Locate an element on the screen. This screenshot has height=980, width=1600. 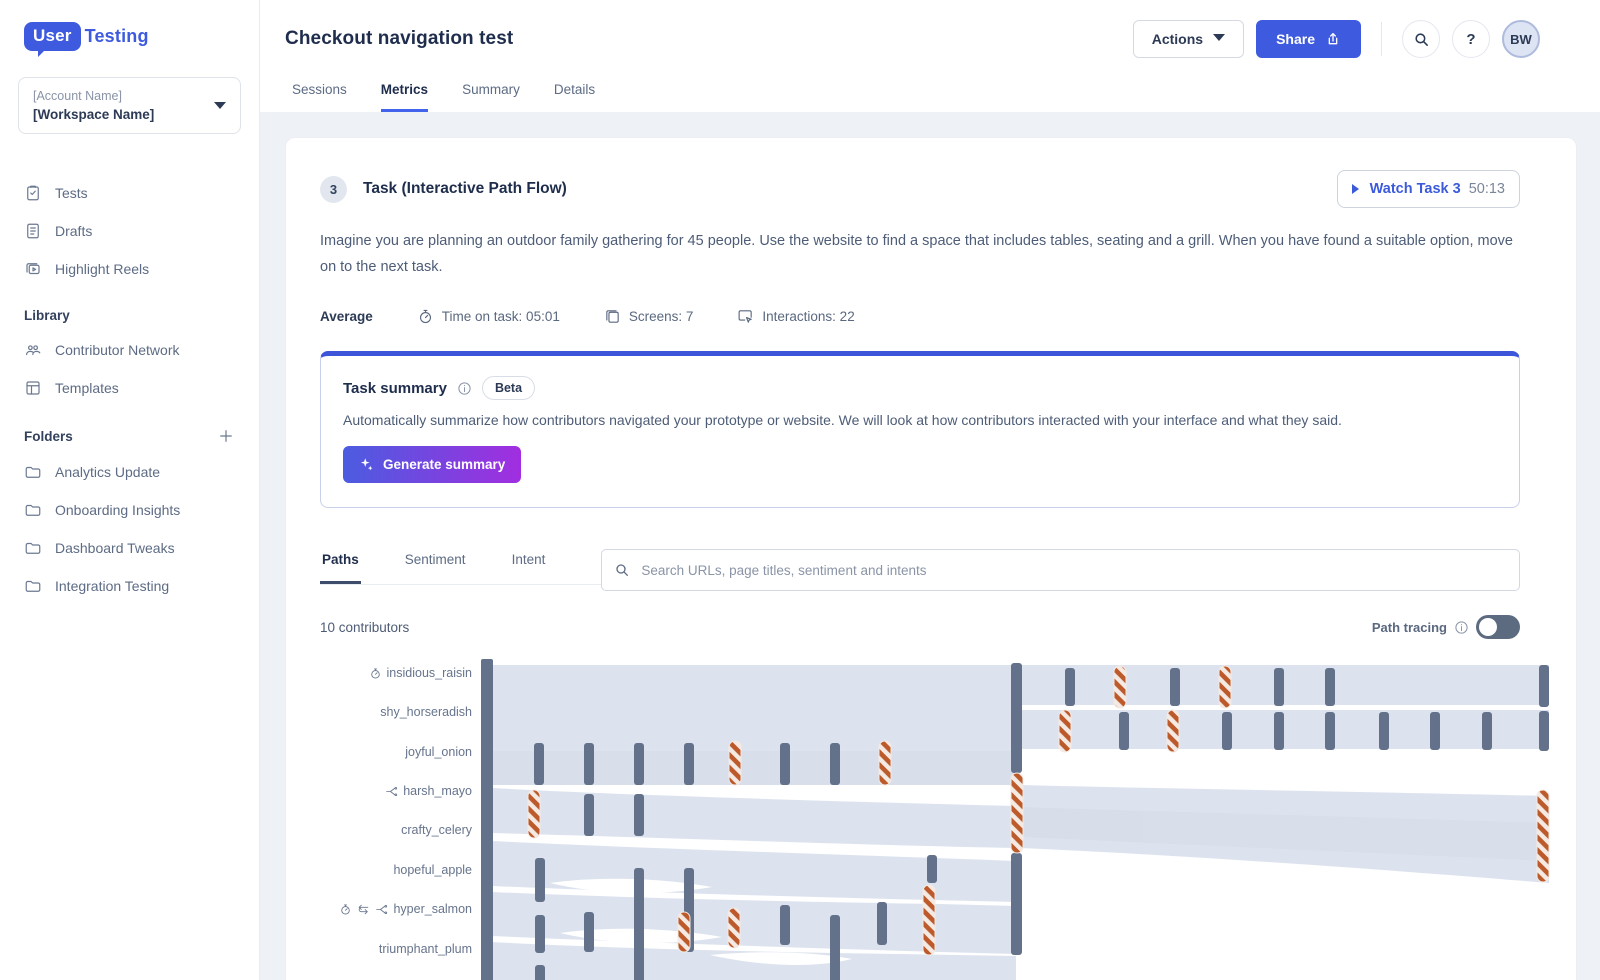
sidebar-item-templates: Templates is located at coordinates (129, 388).